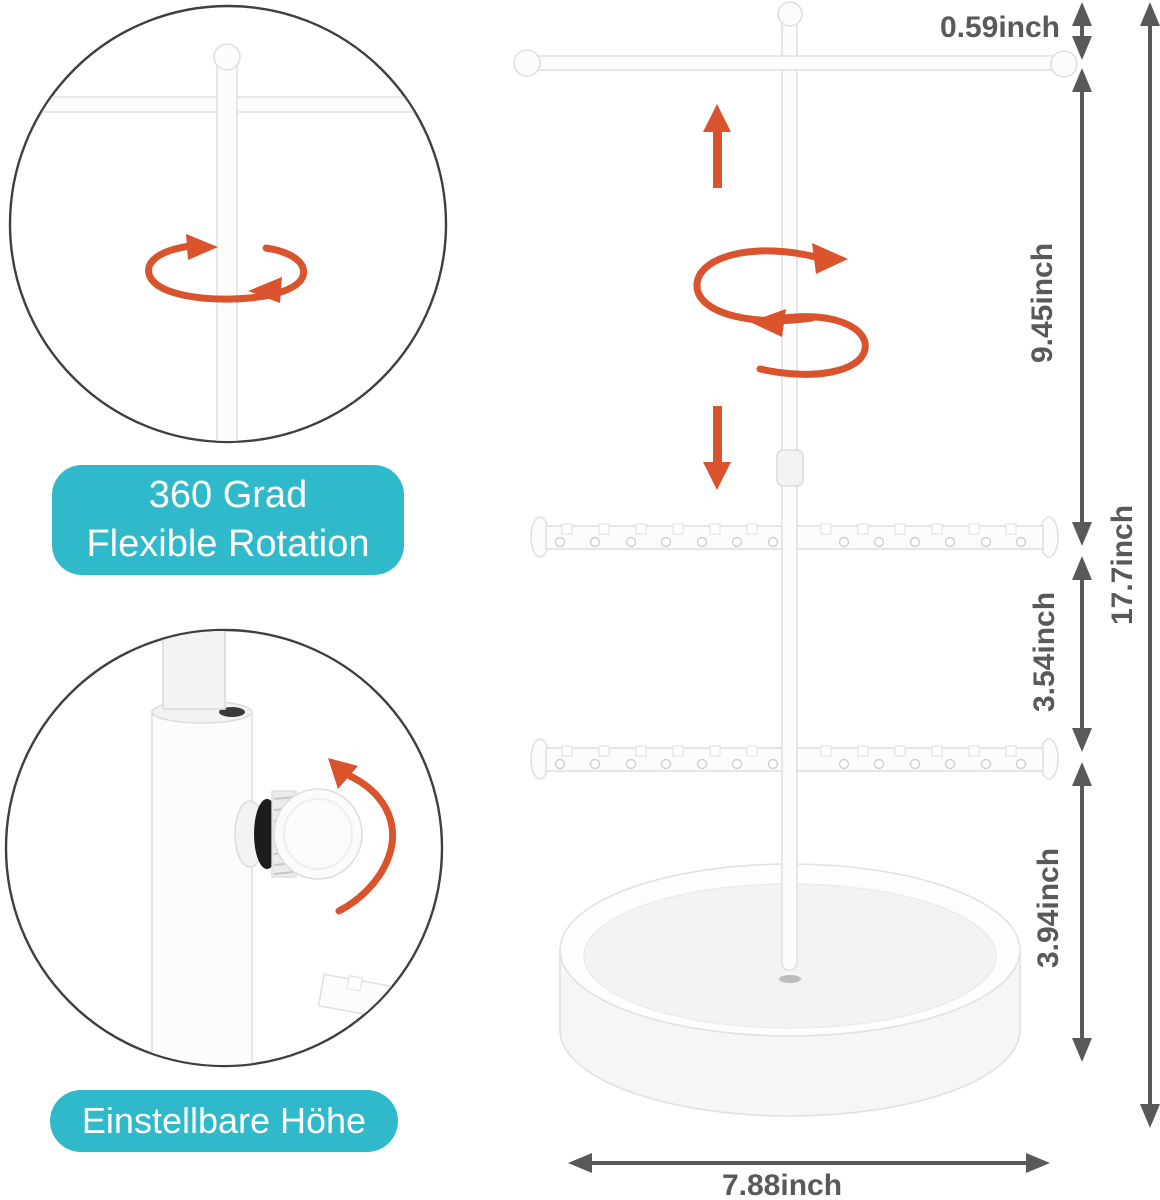 The height and width of the screenshot is (1200, 1160). Describe the element at coordinates (1064, 64) in the screenshot. I see `tbar-ball-right` at that location.